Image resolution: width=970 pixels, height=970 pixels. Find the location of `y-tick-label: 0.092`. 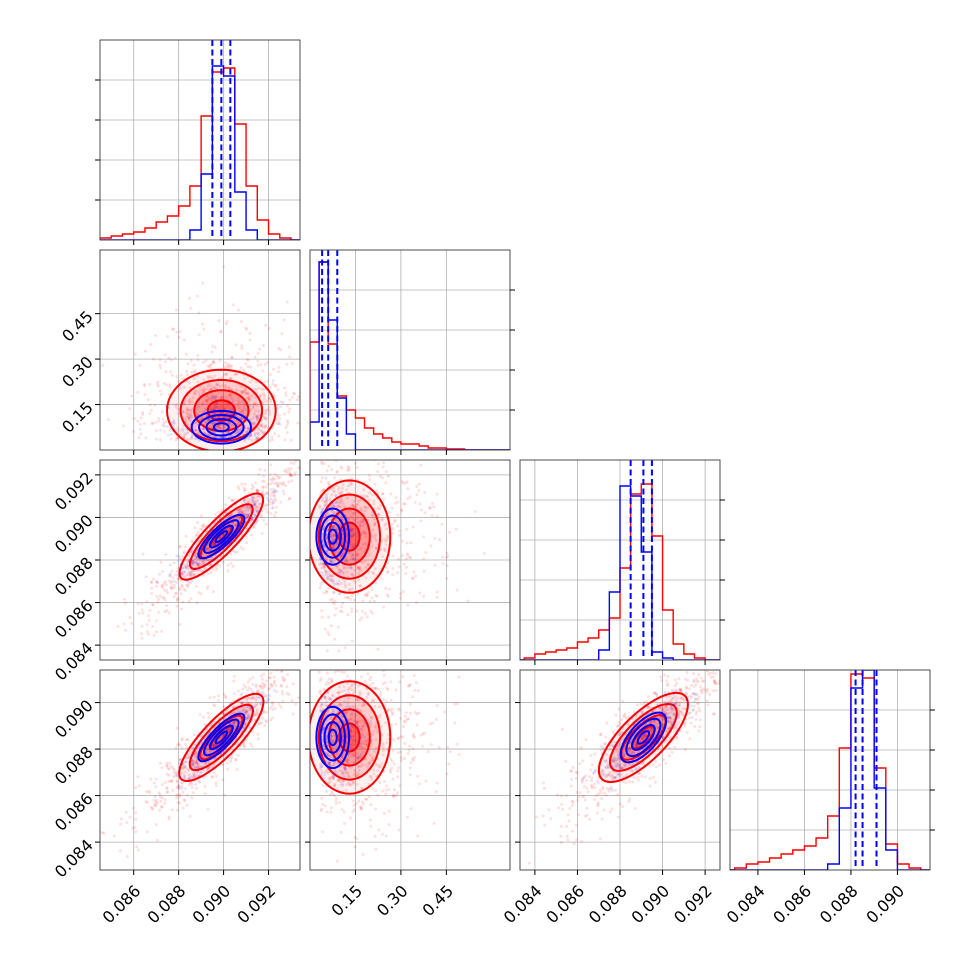

y-tick-label: 0.092 is located at coordinates (74, 491).